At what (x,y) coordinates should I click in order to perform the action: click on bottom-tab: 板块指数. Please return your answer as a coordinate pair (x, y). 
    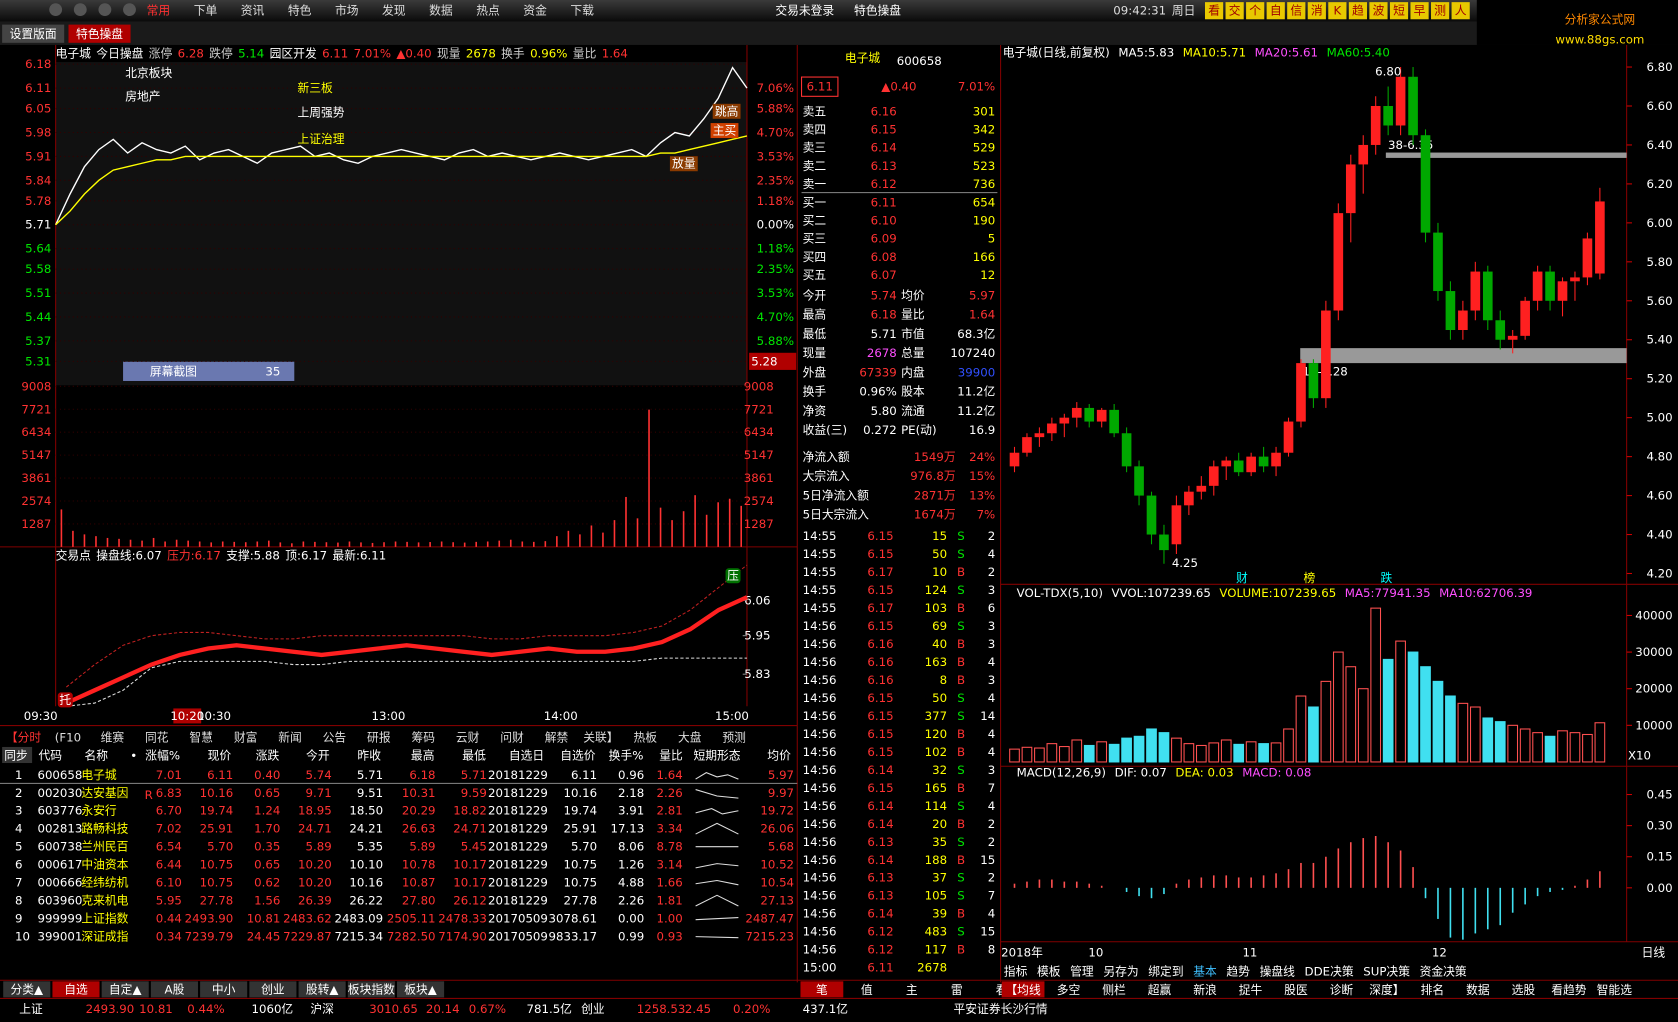
    Looking at the image, I should click on (371, 989).